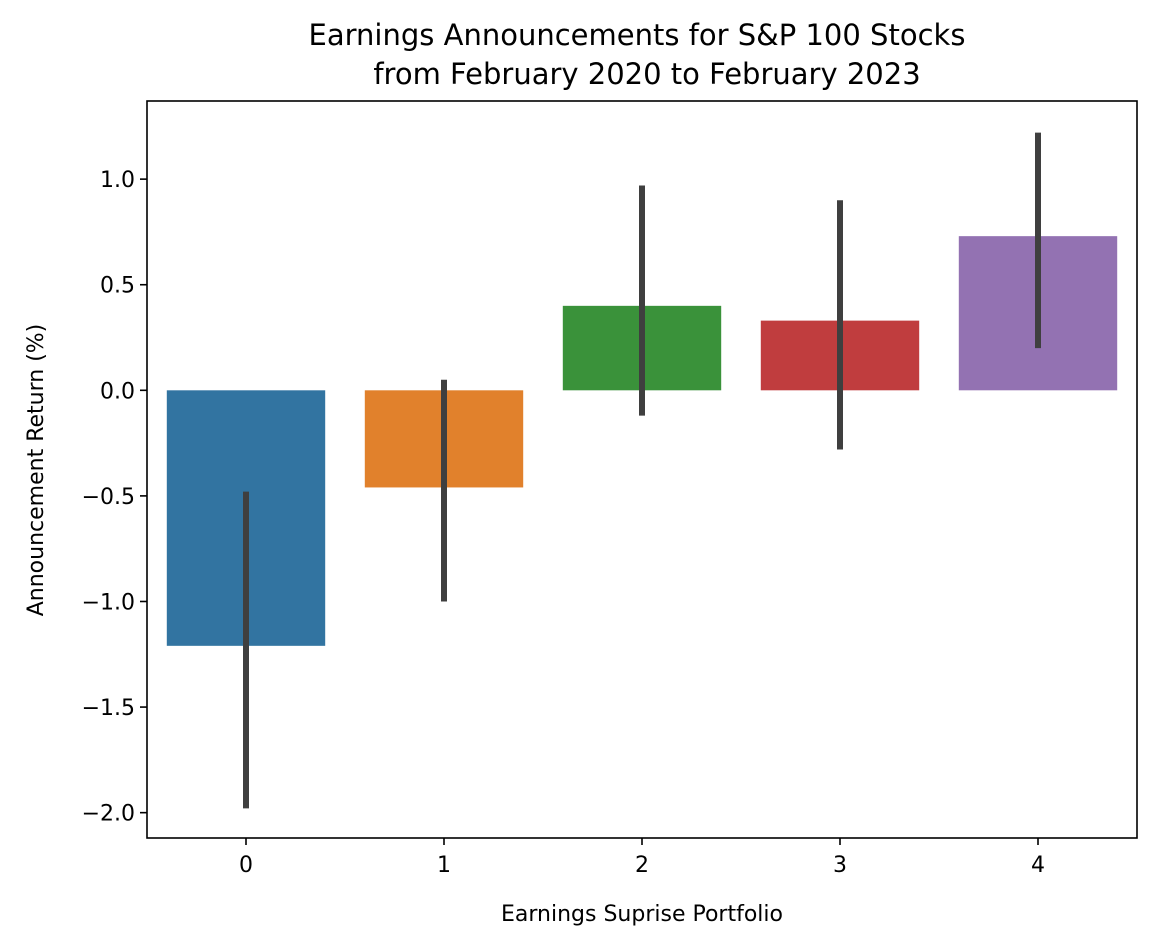 The width and height of the screenshot is (1157, 946). I want to click on chart-title-line-2: from February 2020 to February 2023, so click(646, 74).